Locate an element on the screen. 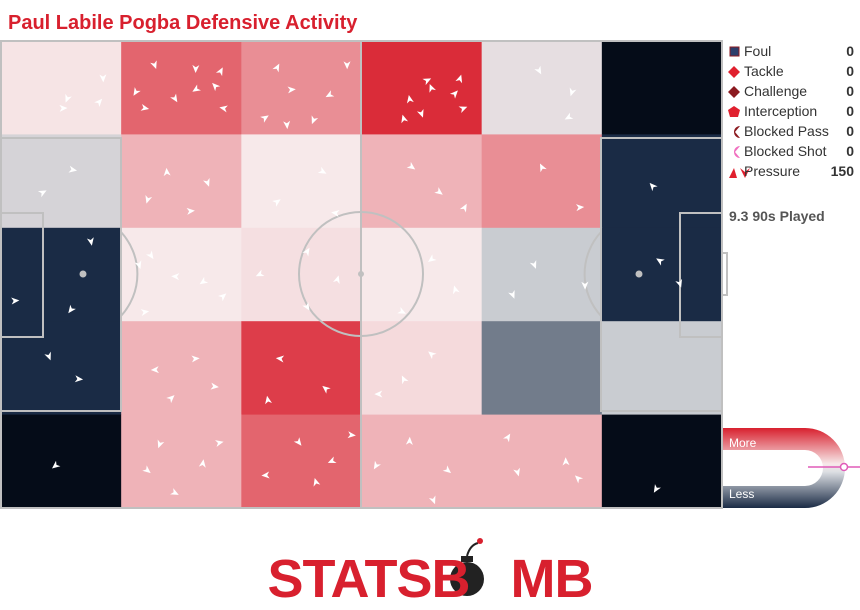 This screenshot has height=610, width=860. left-penalty-arc is located at coordinates (129, 274).